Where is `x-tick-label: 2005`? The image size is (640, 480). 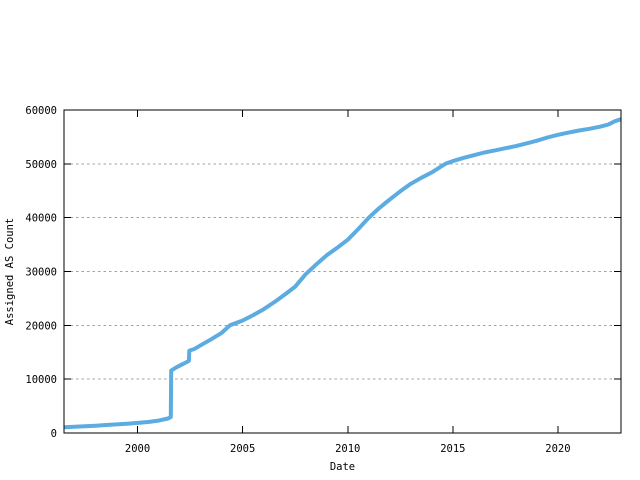
x-tick-label: 2005 is located at coordinates (242, 449).